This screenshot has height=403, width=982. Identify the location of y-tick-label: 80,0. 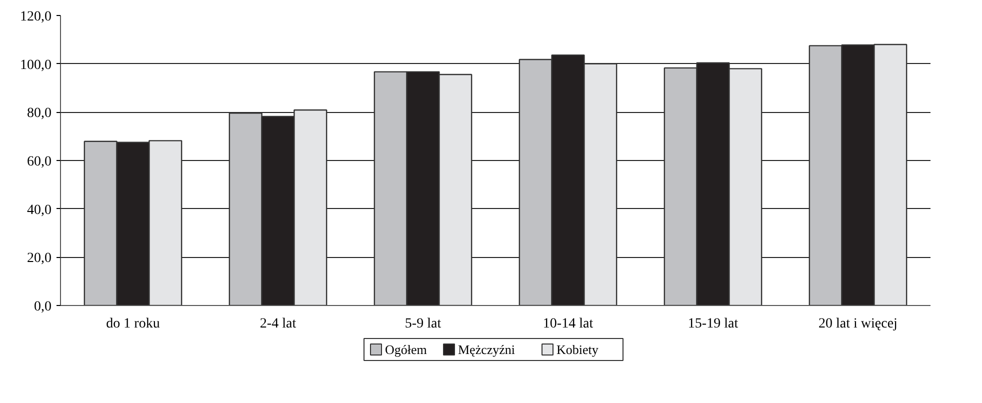
(39, 114).